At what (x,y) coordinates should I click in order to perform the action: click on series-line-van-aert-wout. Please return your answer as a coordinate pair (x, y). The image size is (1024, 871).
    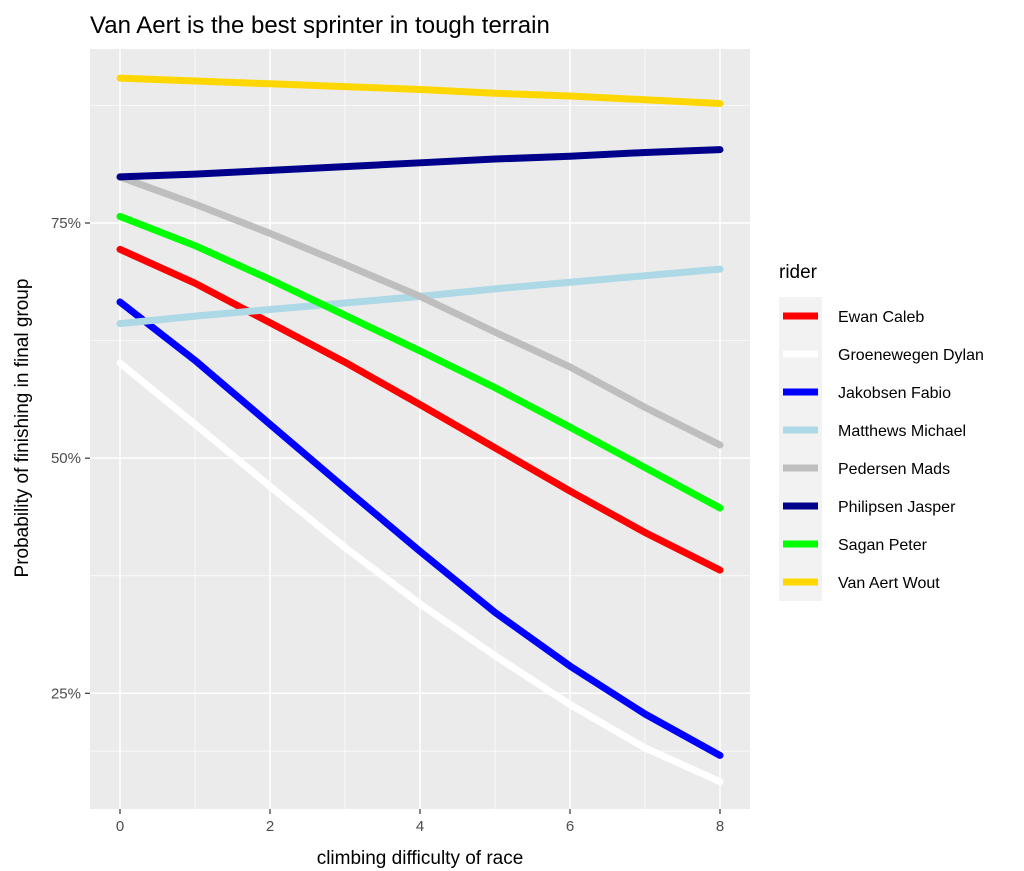
    Looking at the image, I should click on (420, 91).